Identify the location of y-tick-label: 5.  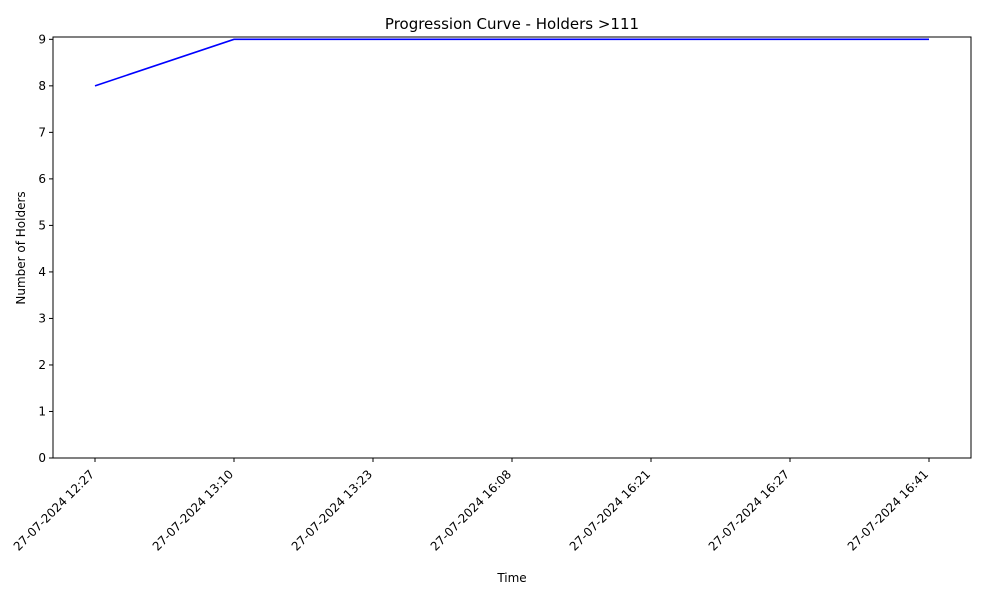
(42, 225).